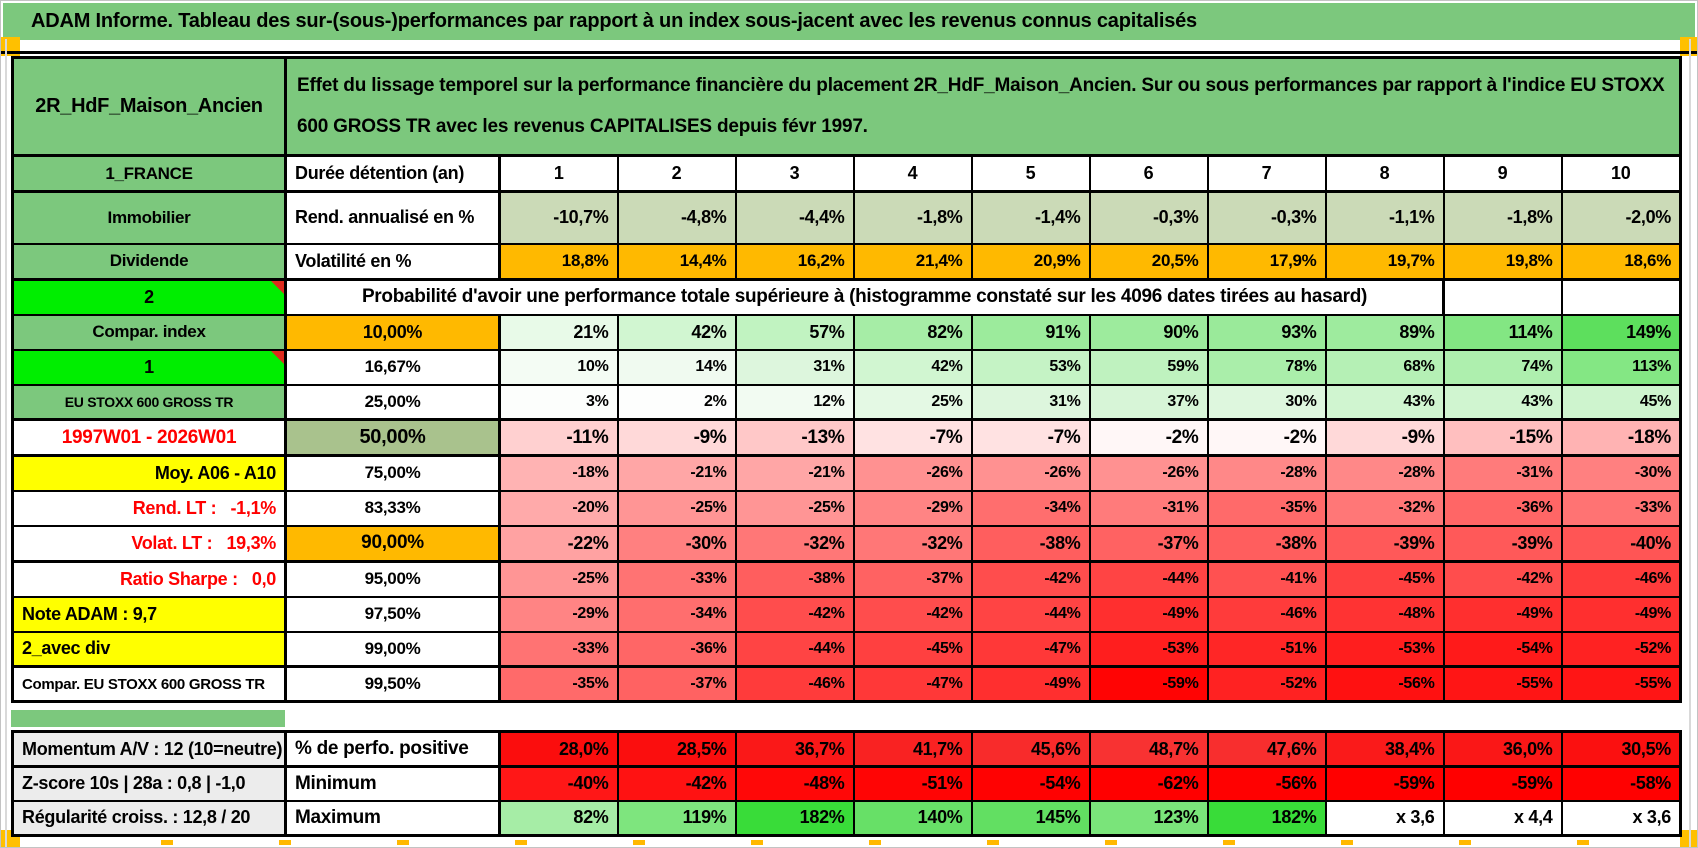 The height and width of the screenshot is (848, 1698). What do you see at coordinates (1266, 173) in the screenshot?
I see `value-cell: 7` at bounding box center [1266, 173].